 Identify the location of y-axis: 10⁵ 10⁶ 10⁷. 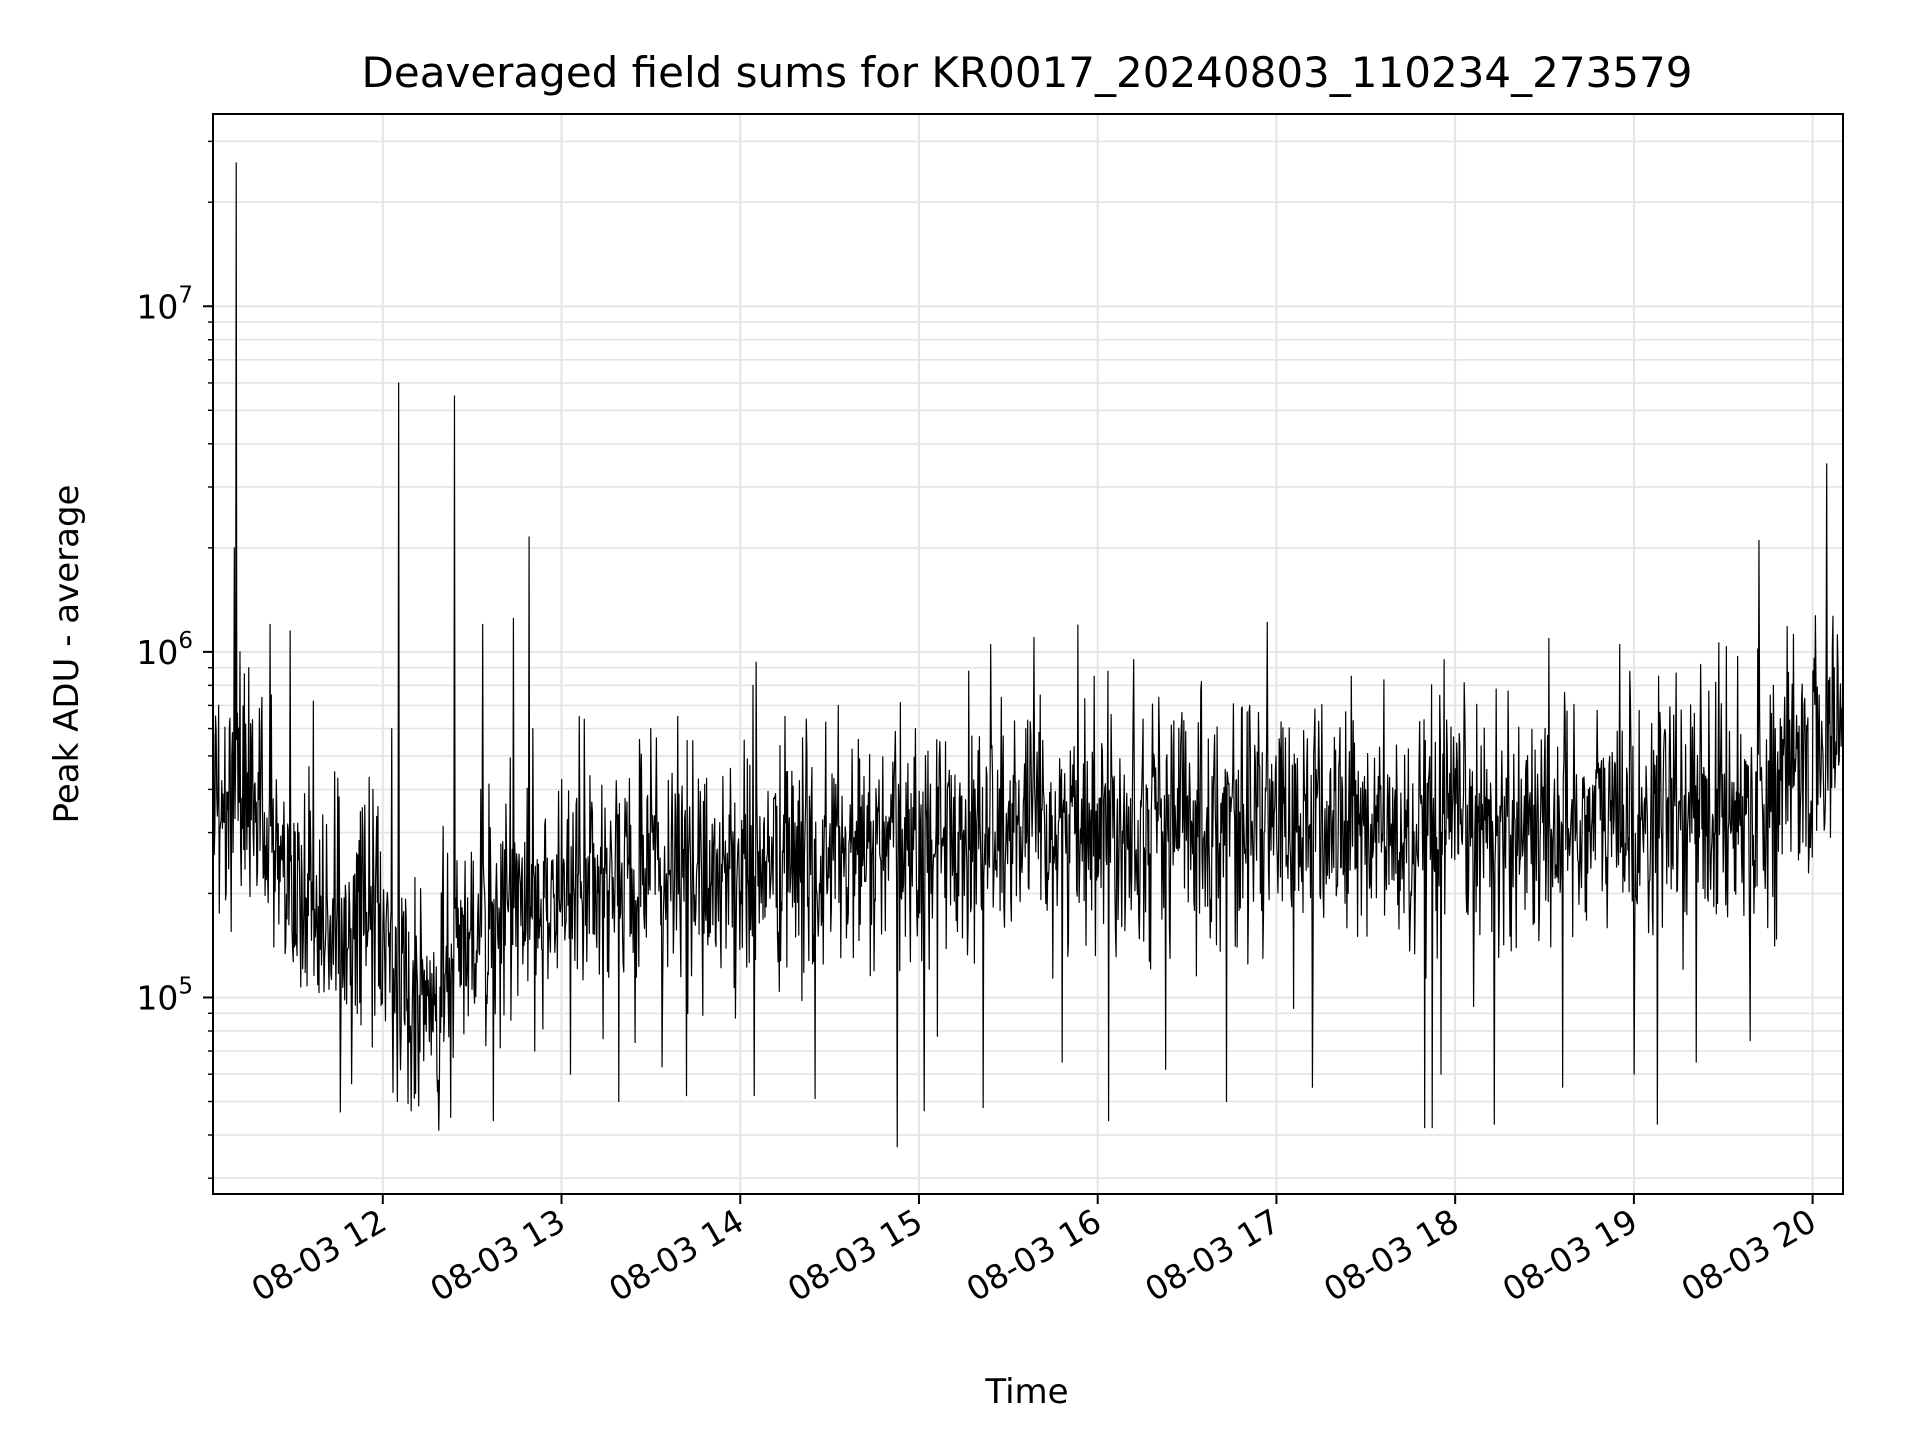
(174, 659).